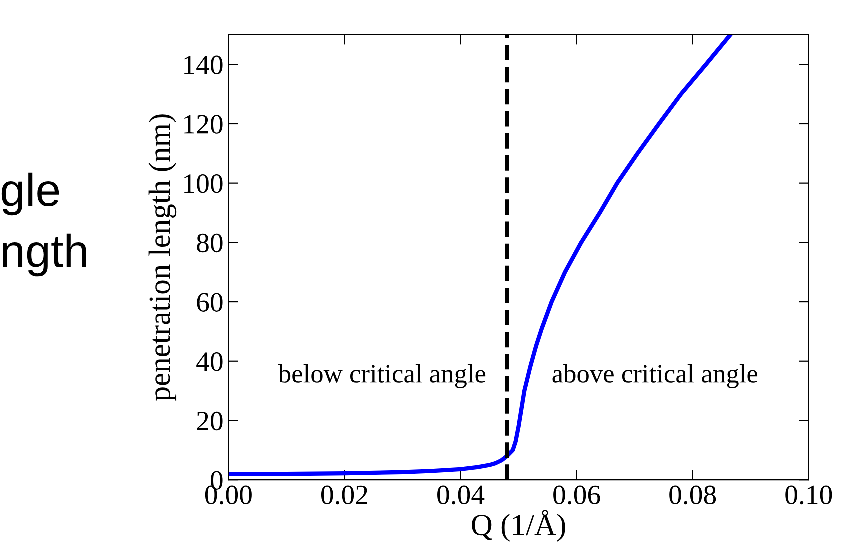  I want to click on y-tick-label: 100, so click(203, 184).